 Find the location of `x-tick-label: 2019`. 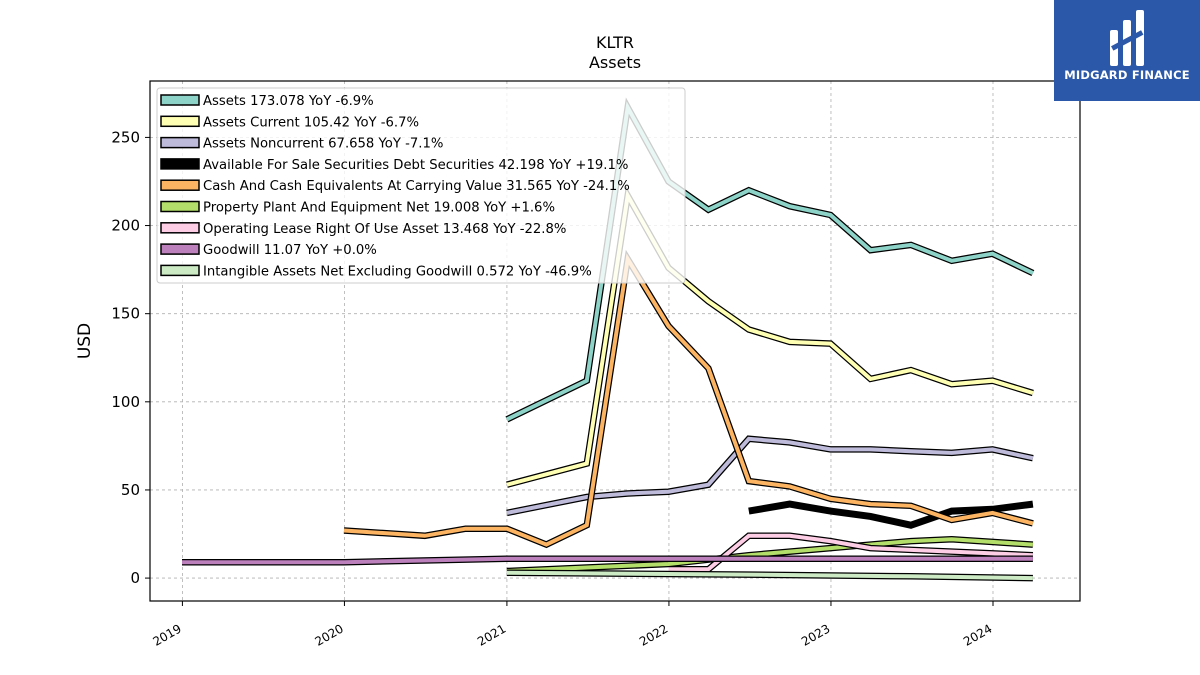

x-tick-label: 2019 is located at coordinates (166, 634).